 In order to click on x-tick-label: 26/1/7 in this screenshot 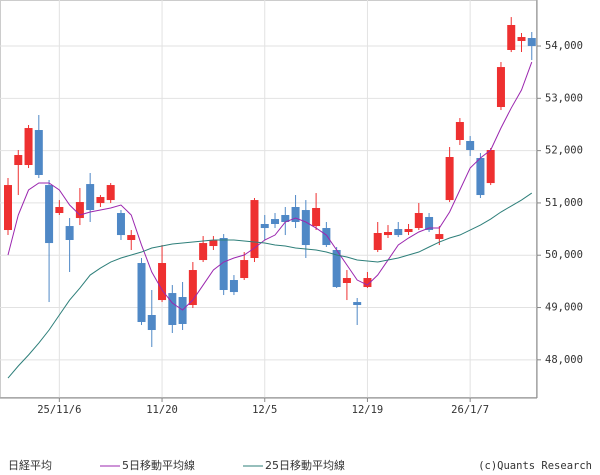, I will do `click(470, 410)`.